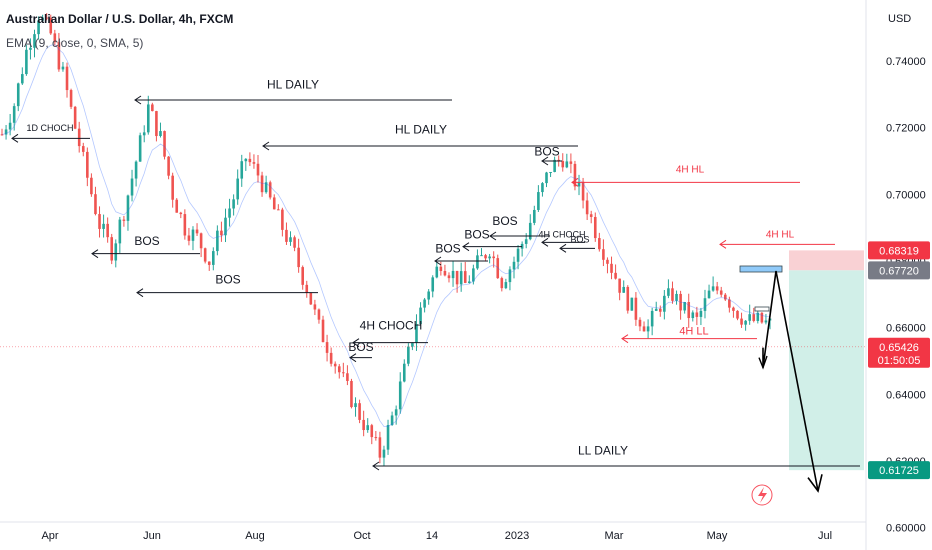 Image resolution: width=932 pixels, height=550 pixels. I want to click on x-tick-label: Jul, so click(825, 536).